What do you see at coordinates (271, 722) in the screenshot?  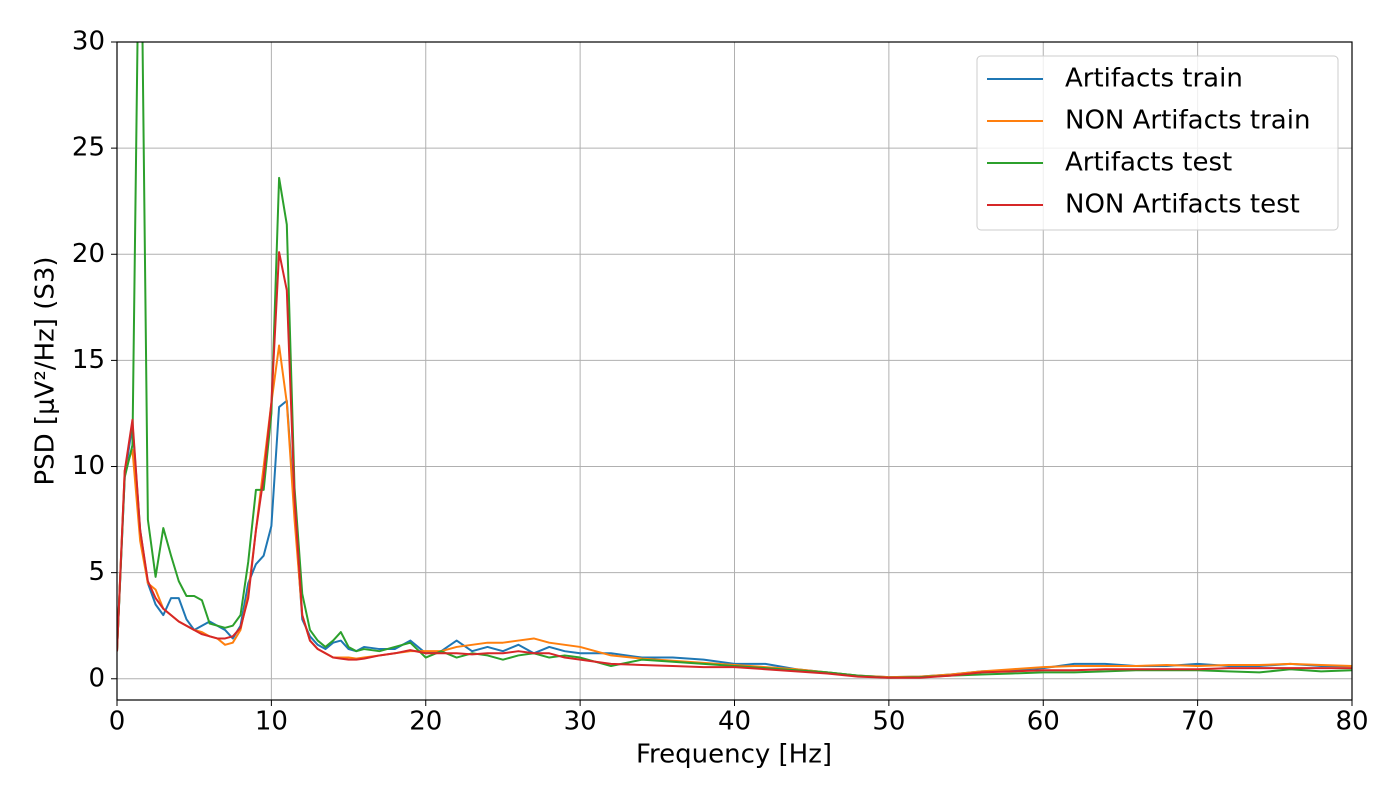 I see `x-tick-label: 10` at bounding box center [271, 722].